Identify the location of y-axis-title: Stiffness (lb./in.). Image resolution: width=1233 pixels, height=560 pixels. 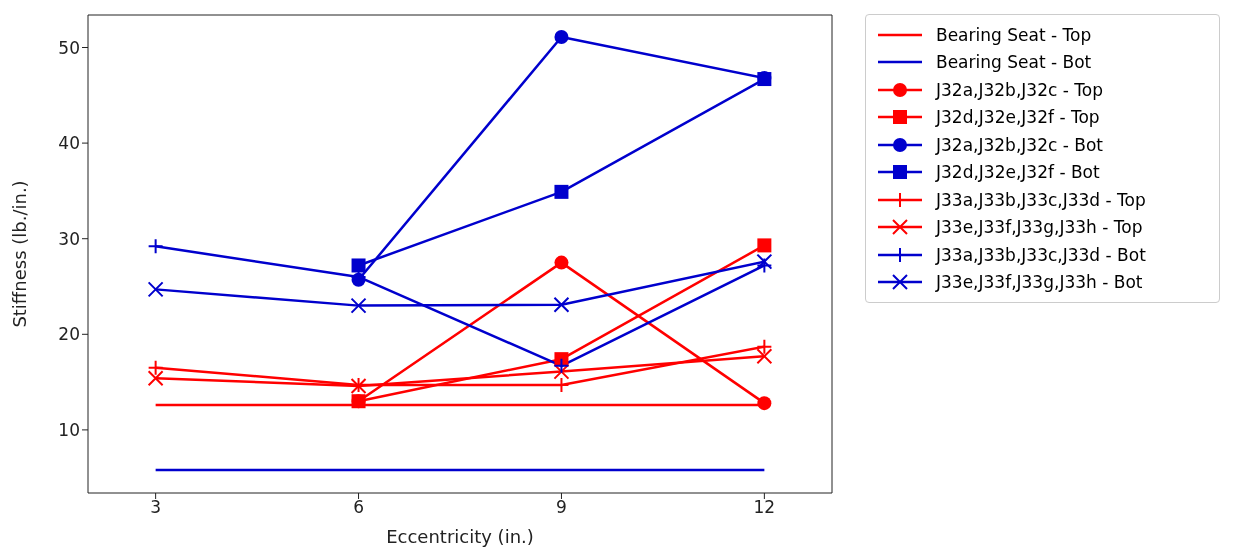
(20, 254).